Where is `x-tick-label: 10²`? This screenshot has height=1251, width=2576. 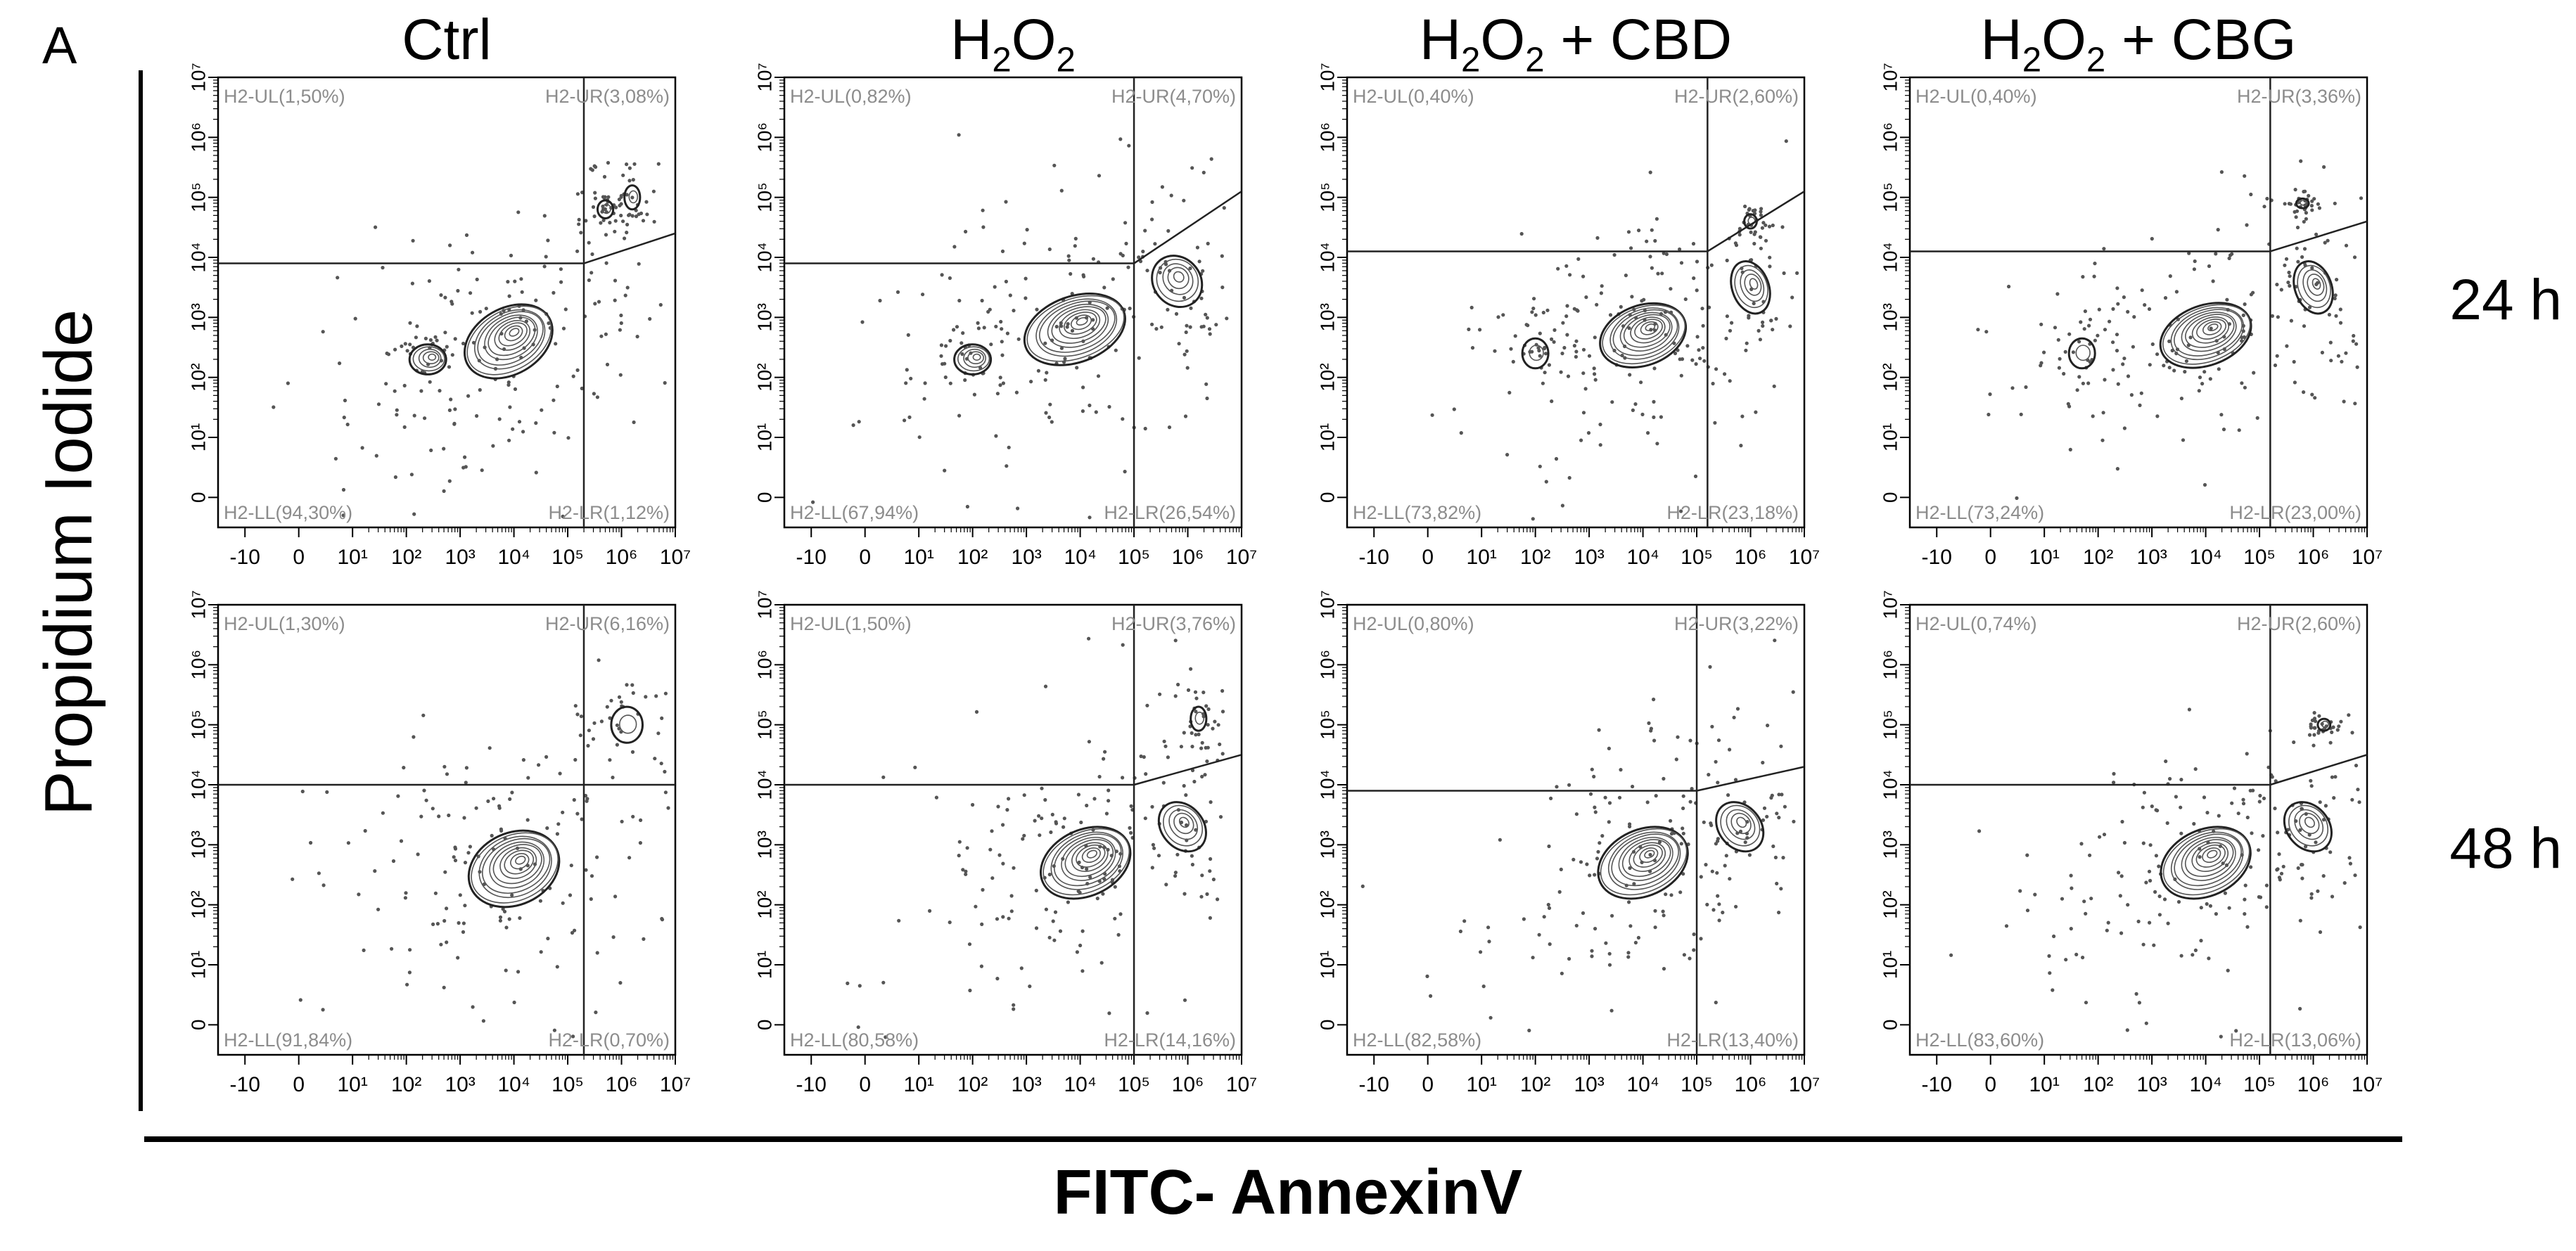
x-tick-label: 10² is located at coordinates (406, 1084).